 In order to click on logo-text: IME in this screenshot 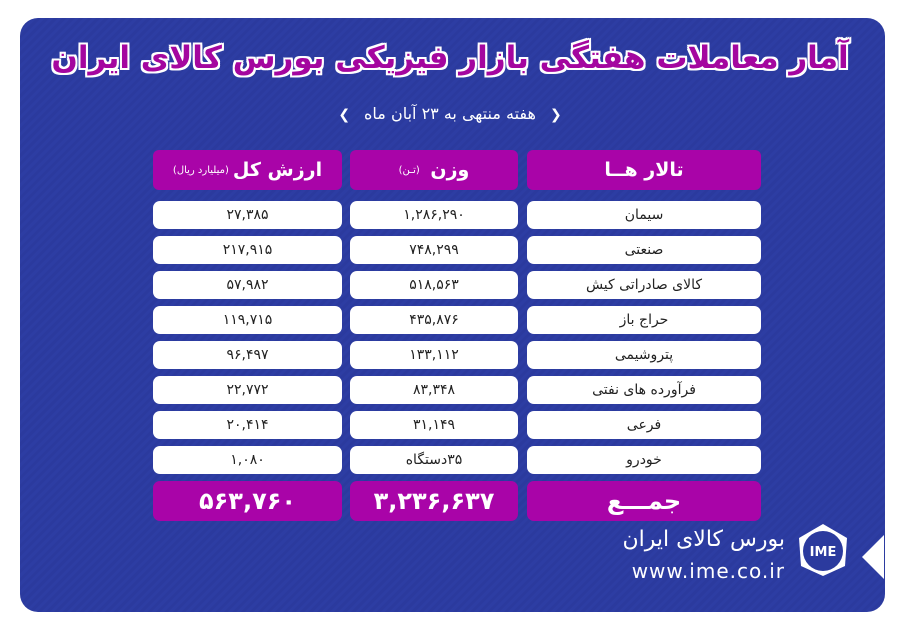, I will do `click(823, 552)`.